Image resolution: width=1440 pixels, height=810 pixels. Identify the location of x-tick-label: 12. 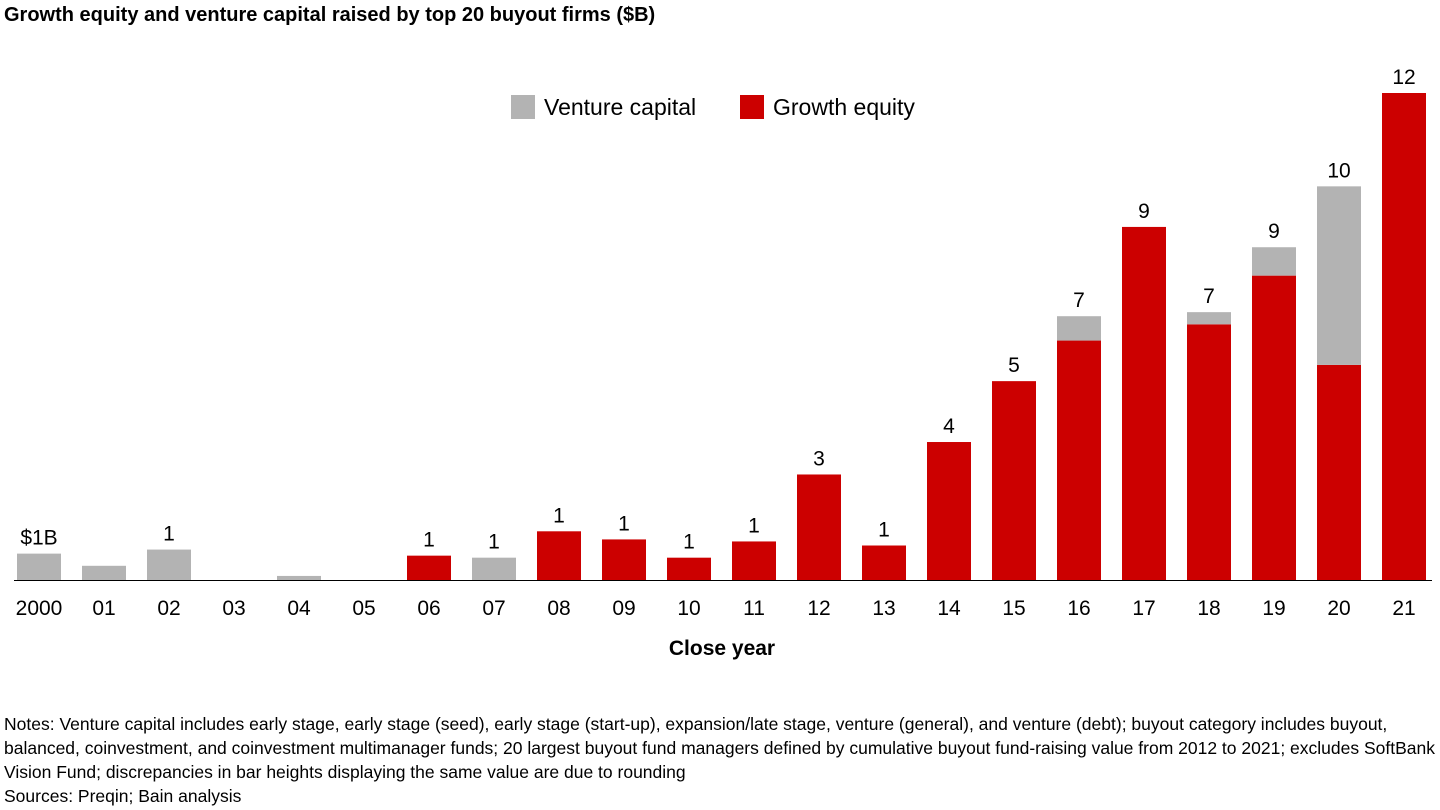
(818, 608).